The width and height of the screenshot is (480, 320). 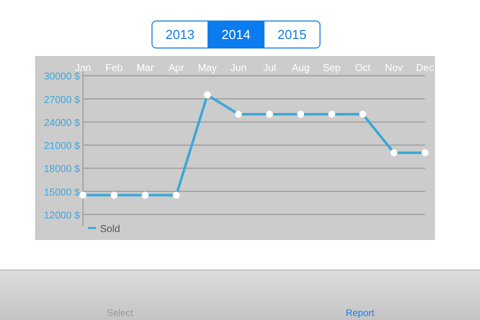 I want to click on y-tick-label: 21000 $, so click(x=62, y=146).